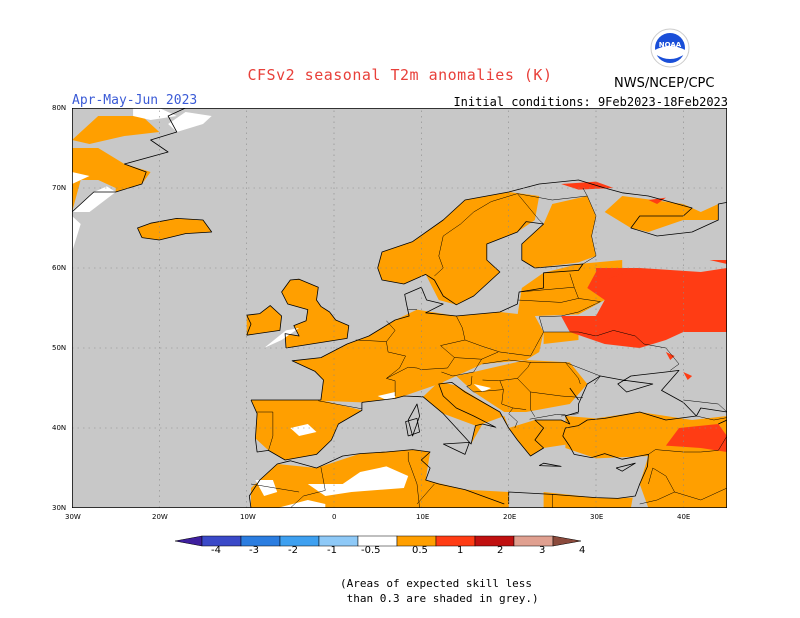  Describe the element at coordinates (439, 598) in the screenshot. I see `footnote-line-2: than 0.3 are shaded in grey.)` at that location.